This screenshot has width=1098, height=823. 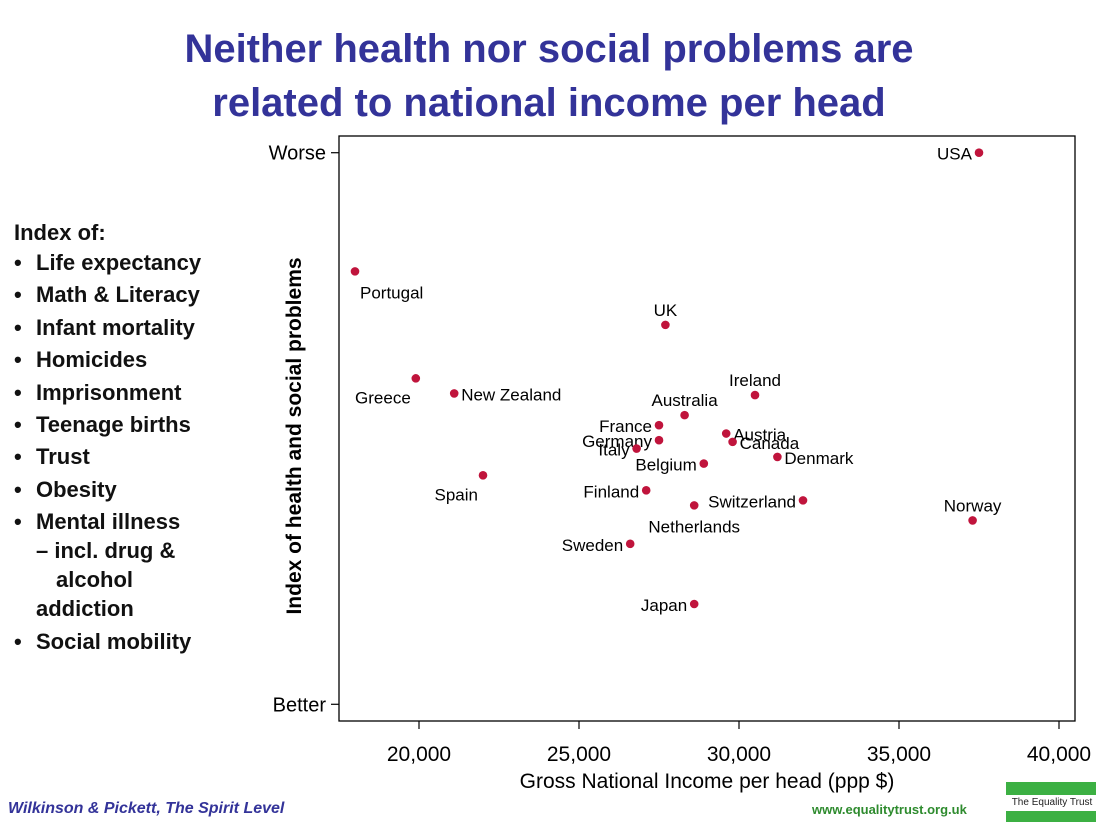 What do you see at coordinates (146, 808) in the screenshot?
I see `source-citation: Wilkinson & Pickett, The Spirit Level` at bounding box center [146, 808].